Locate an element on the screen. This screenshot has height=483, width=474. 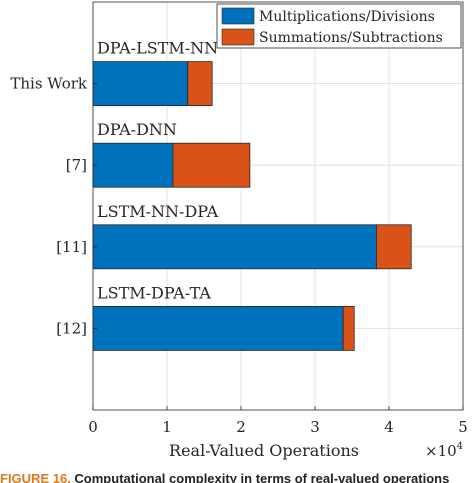
bar-method-label: LSTM-DPA-TA is located at coordinates (154, 292).